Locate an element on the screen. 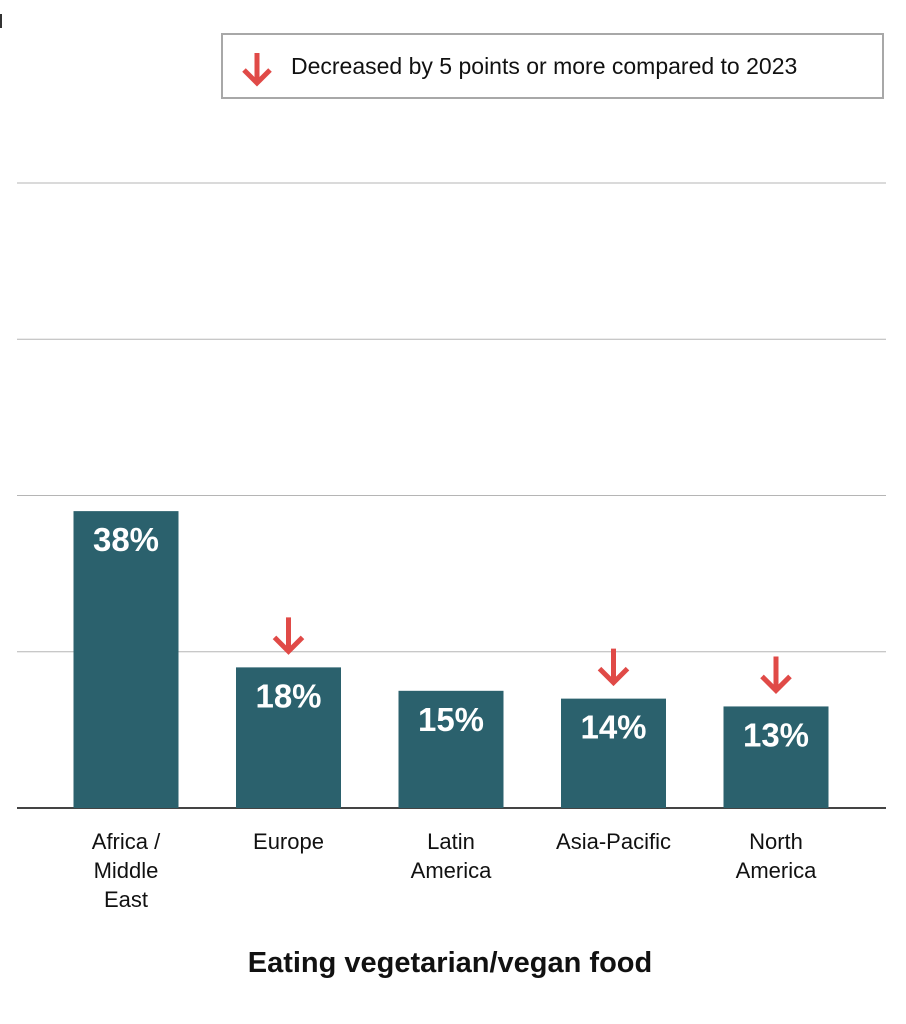  category-label: Asia-Pacific is located at coordinates (613, 841).